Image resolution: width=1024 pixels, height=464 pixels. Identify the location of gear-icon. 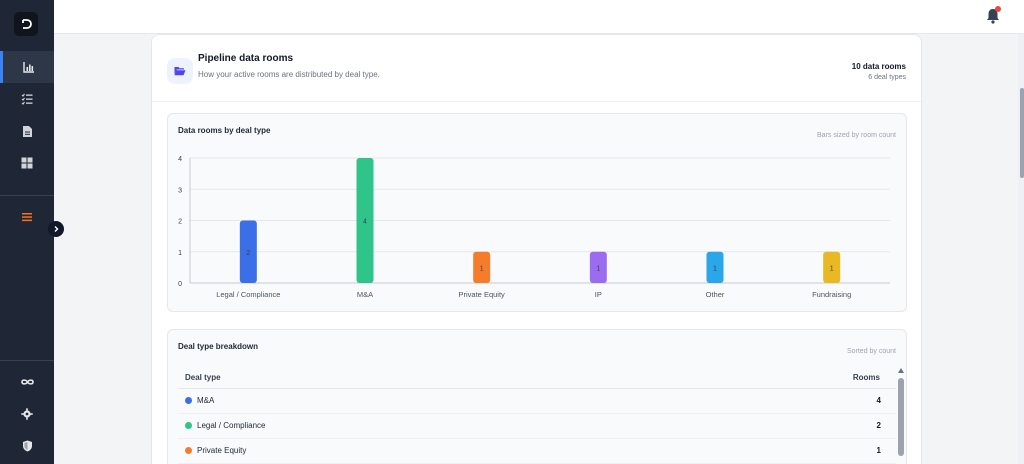
(27, 414).